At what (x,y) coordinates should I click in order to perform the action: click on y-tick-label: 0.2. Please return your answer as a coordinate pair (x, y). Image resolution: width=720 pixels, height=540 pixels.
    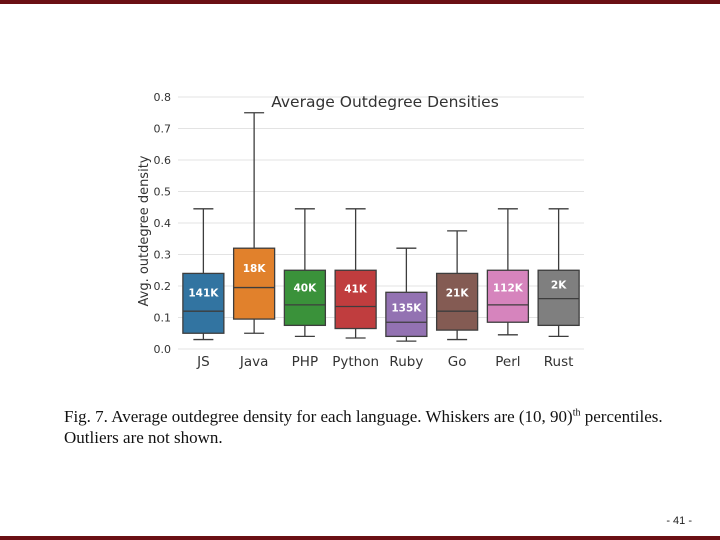
    Looking at the image, I should click on (163, 286).